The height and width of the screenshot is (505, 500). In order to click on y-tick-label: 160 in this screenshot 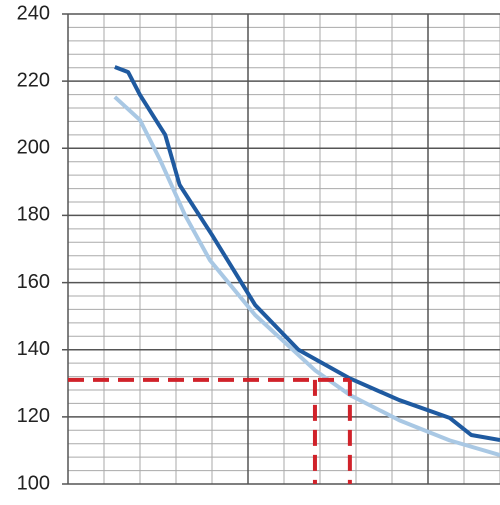, I will do `click(33, 282)`.